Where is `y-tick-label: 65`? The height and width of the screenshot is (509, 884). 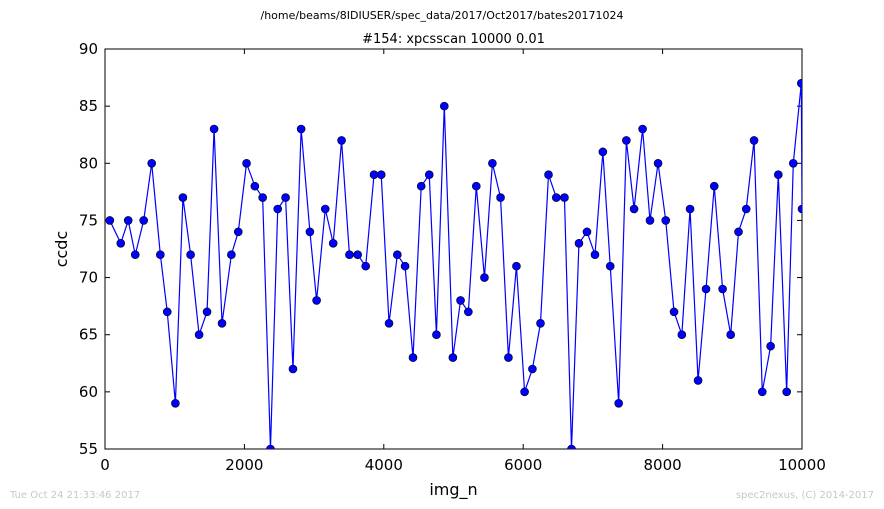 y-tick-label: 65 is located at coordinates (88, 335).